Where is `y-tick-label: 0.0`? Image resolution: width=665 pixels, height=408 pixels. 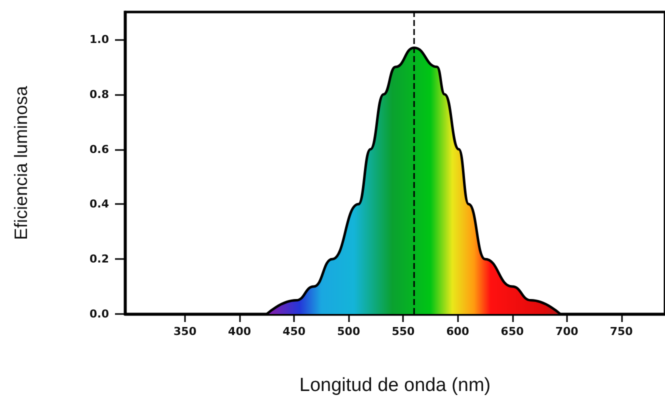 y-tick-label: 0.0 is located at coordinates (100, 314).